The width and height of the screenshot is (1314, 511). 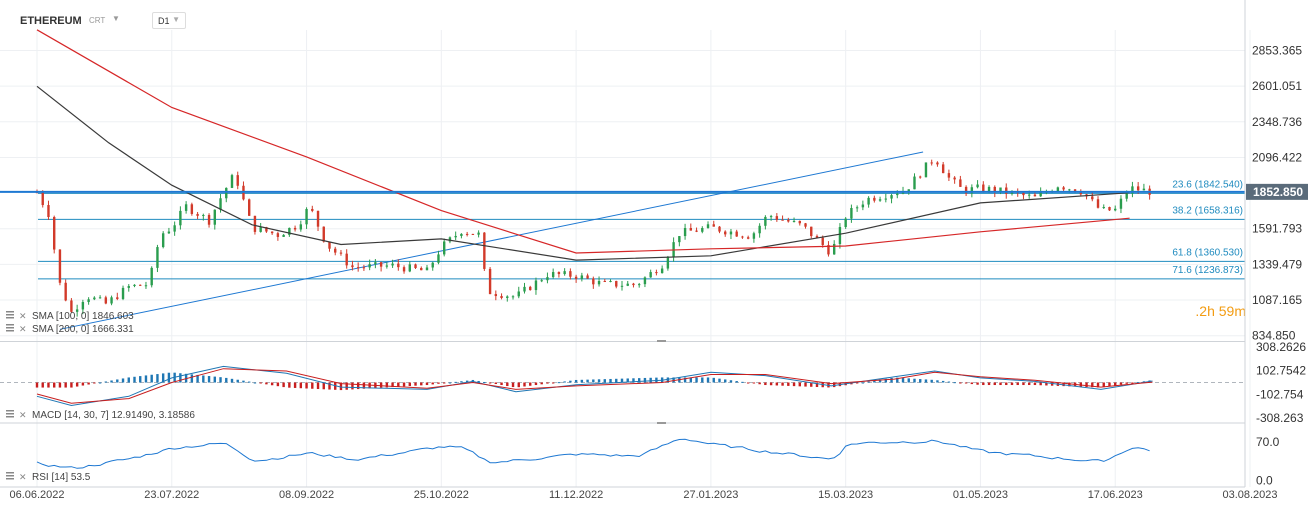 I want to click on macd-y-tick-label: -102.754, so click(x=1280, y=394).